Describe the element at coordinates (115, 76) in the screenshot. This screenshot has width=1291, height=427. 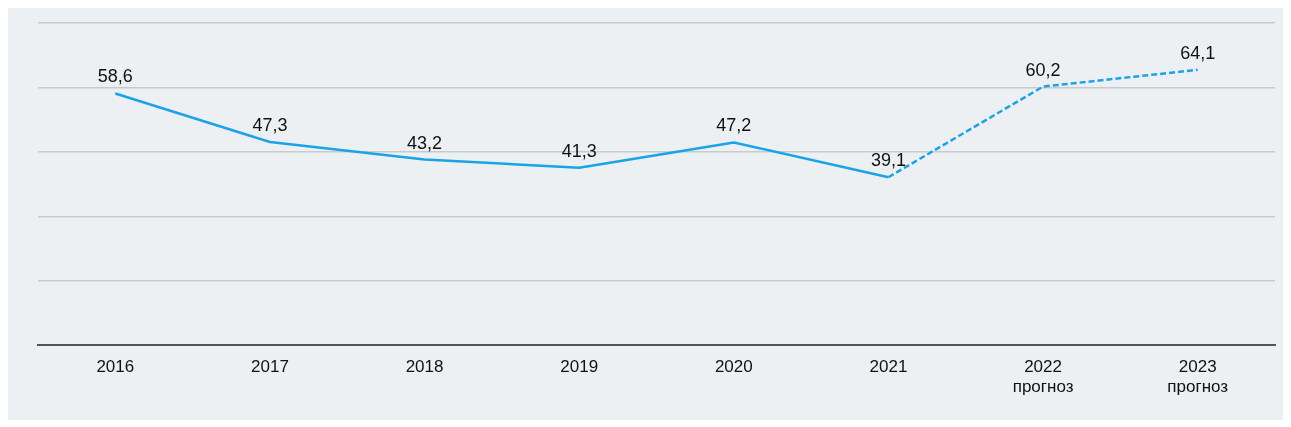
I see `data-label: 58,6` at that location.